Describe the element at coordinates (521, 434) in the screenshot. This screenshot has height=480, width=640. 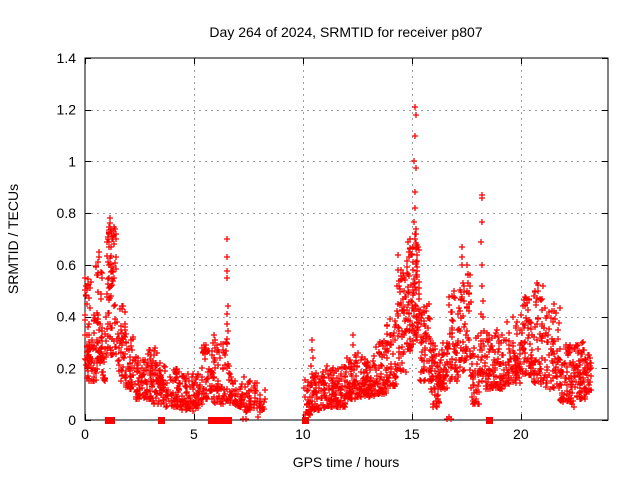
I see `x-tick-label: 20` at that location.